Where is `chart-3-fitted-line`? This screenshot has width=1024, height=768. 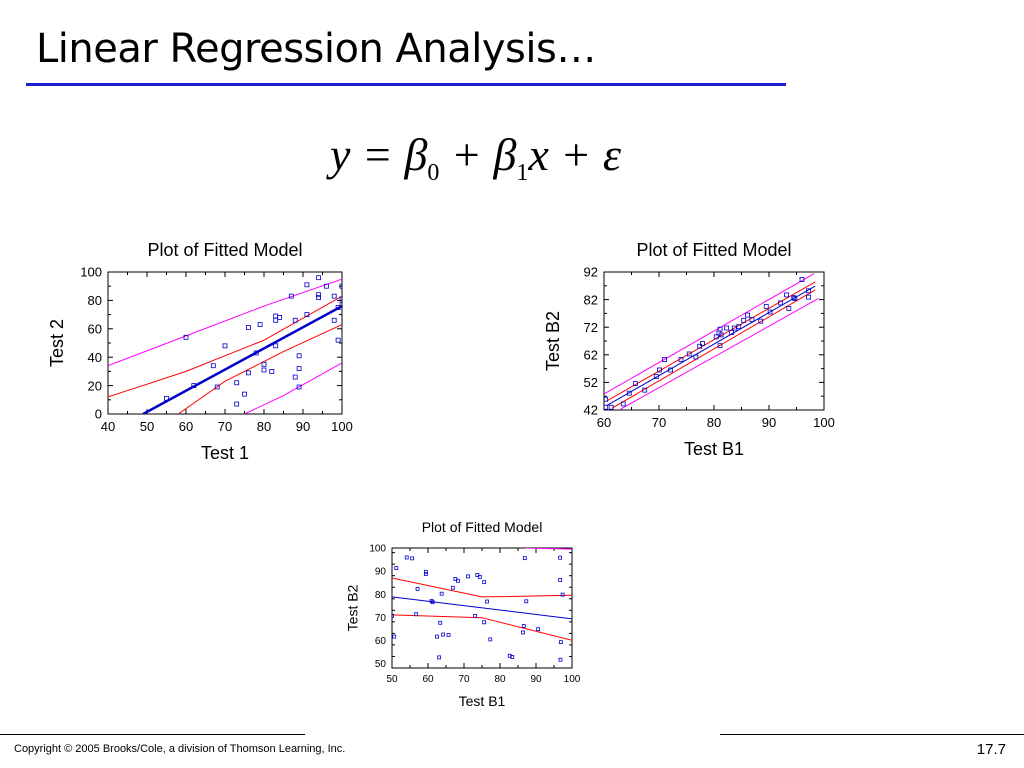
chart-3-fitted-line is located at coordinates (482, 608).